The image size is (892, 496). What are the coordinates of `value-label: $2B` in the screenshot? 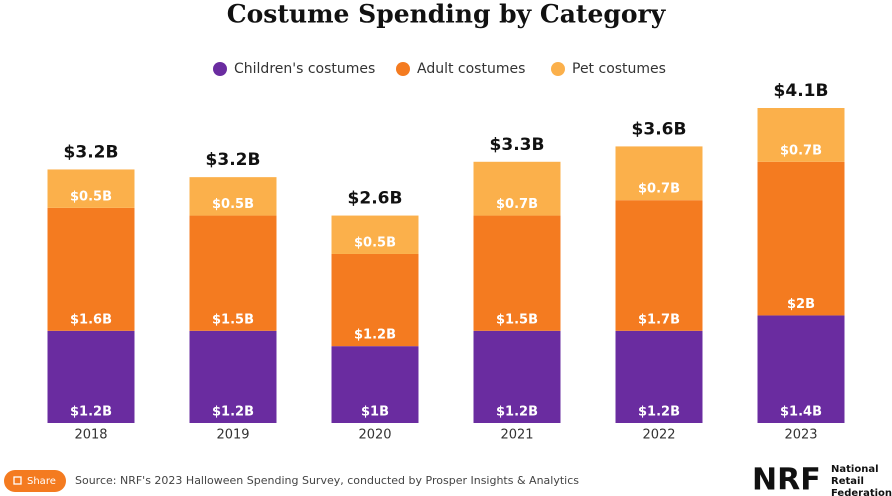 It's located at (801, 304).